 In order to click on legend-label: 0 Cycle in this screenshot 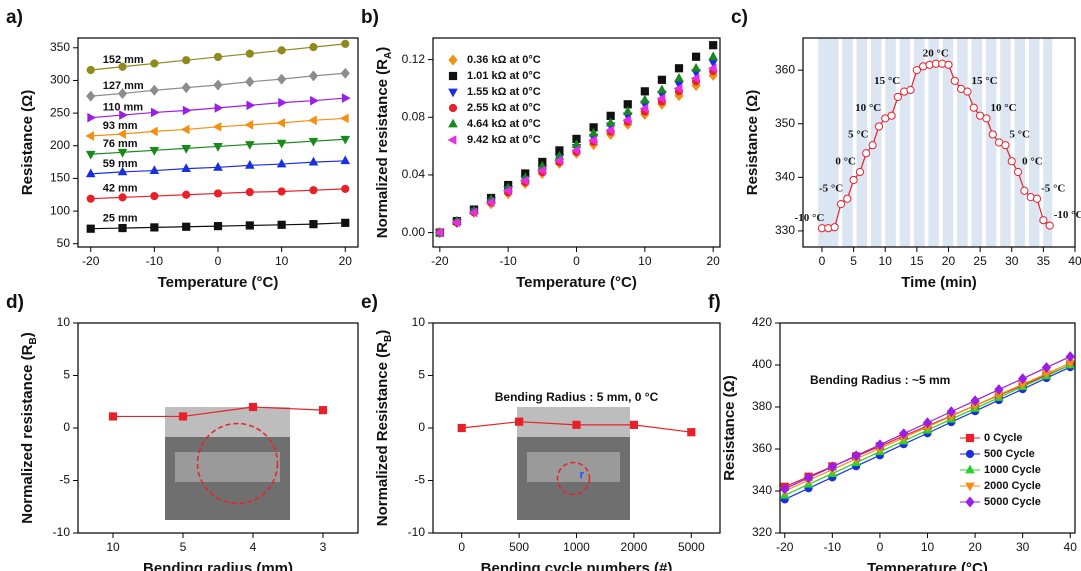, I will do `click(1003, 438)`.